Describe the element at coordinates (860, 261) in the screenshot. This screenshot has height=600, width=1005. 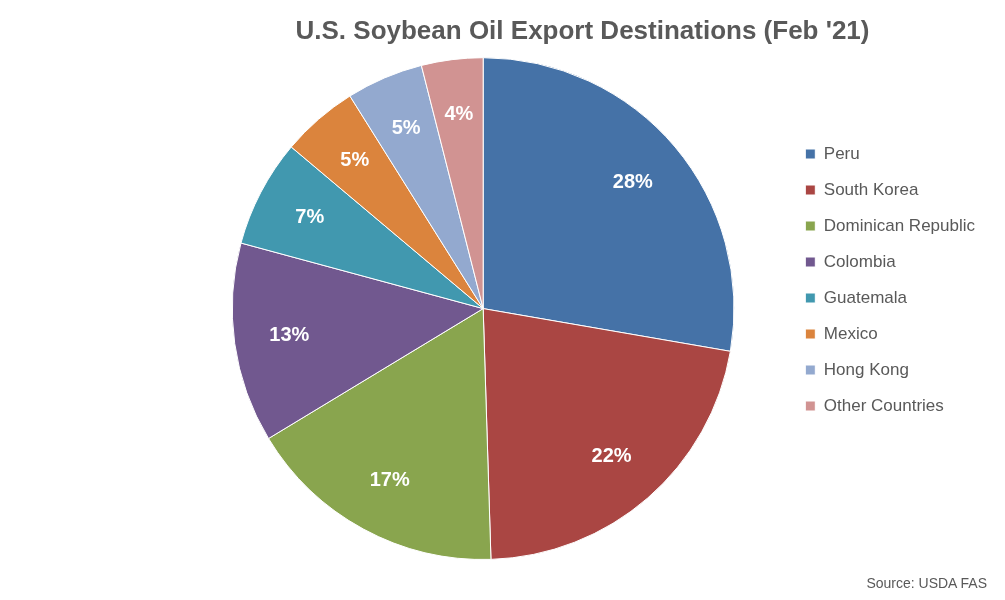
I see `legend-label: Colombia` at that location.